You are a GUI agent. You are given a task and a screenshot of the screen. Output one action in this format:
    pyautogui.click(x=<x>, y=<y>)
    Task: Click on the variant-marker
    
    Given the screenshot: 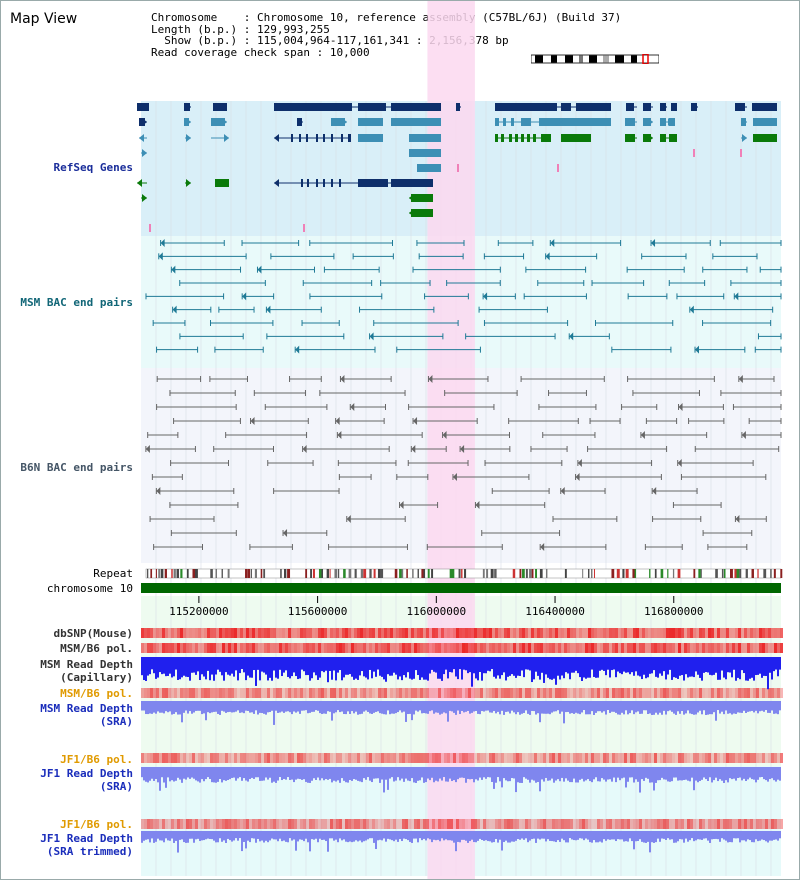 What is the action you would take?
    pyautogui.click(x=150, y=228)
    